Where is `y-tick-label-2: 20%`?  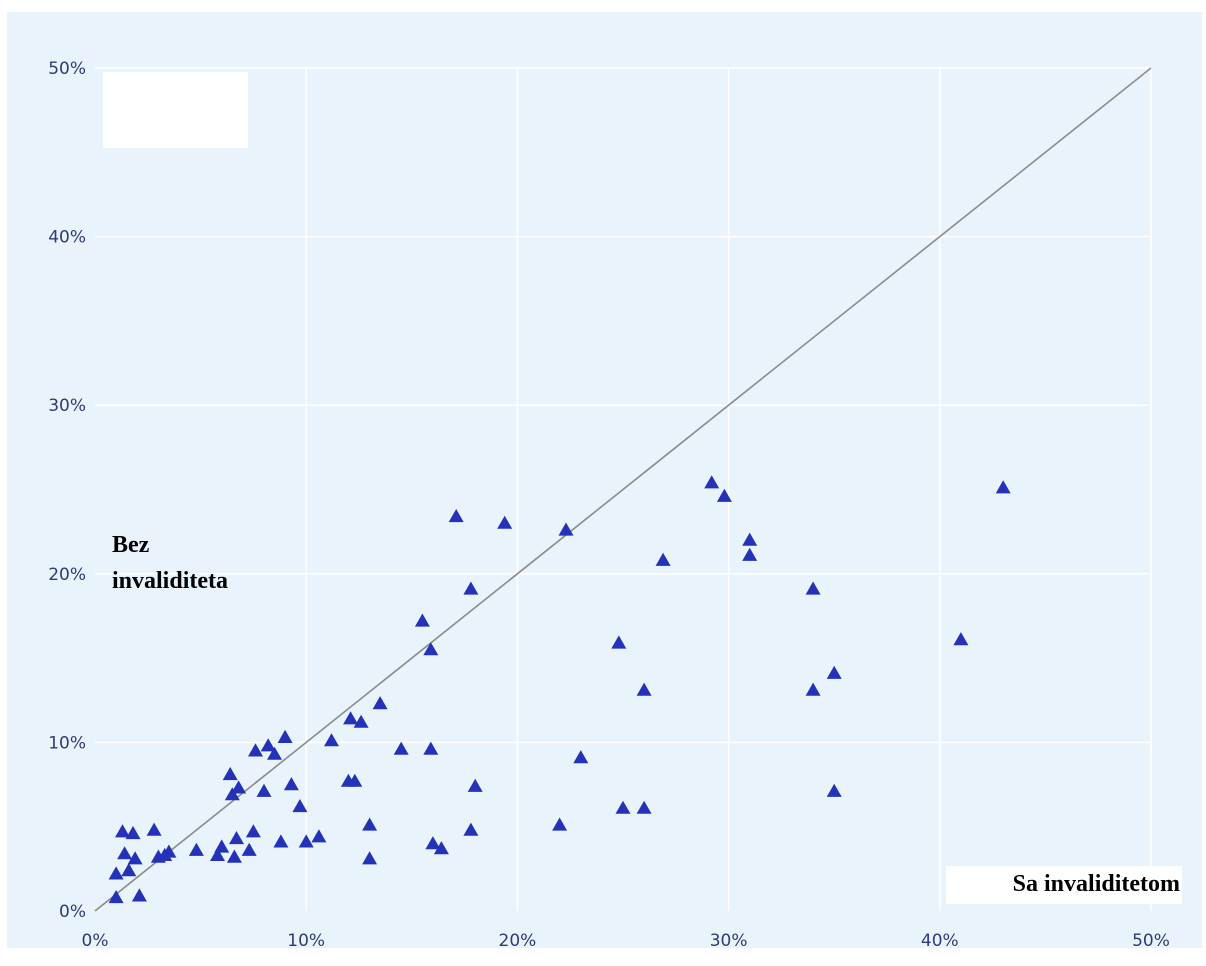 y-tick-label-2: 20% is located at coordinates (67, 575).